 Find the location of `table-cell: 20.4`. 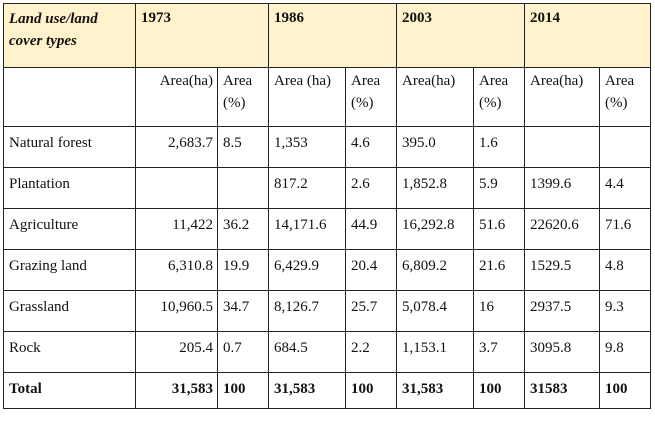

table-cell: 20.4 is located at coordinates (371, 270).